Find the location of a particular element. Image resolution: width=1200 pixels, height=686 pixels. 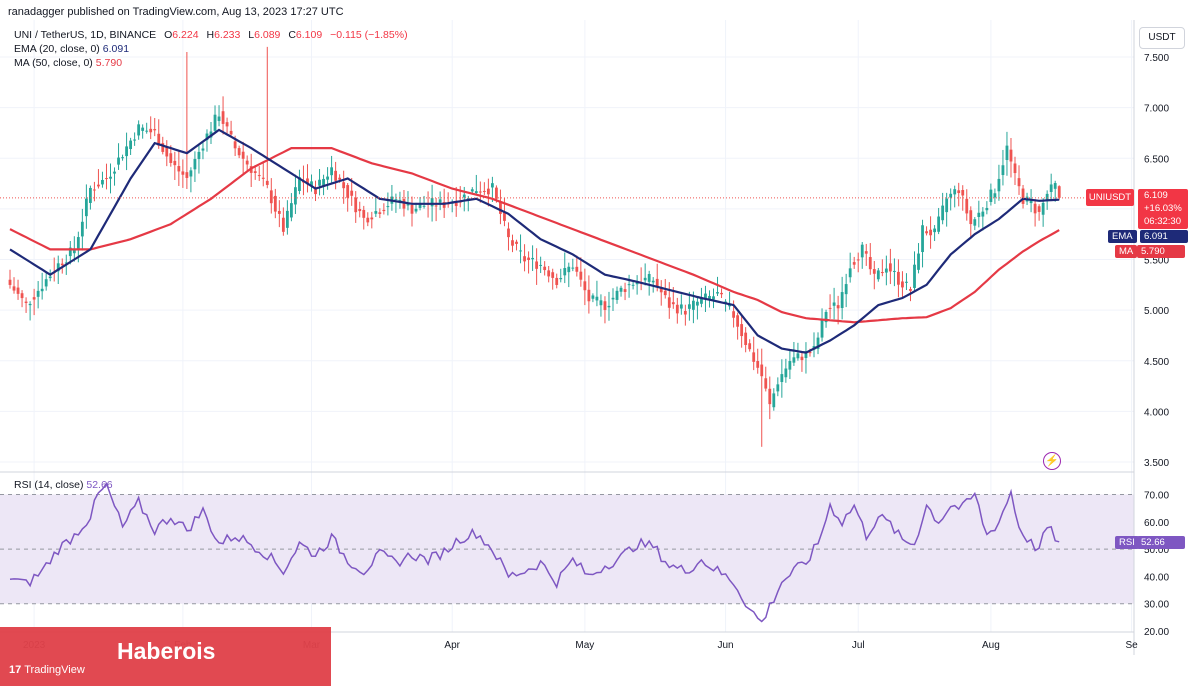

open-value: 6.224 is located at coordinates (185, 35).